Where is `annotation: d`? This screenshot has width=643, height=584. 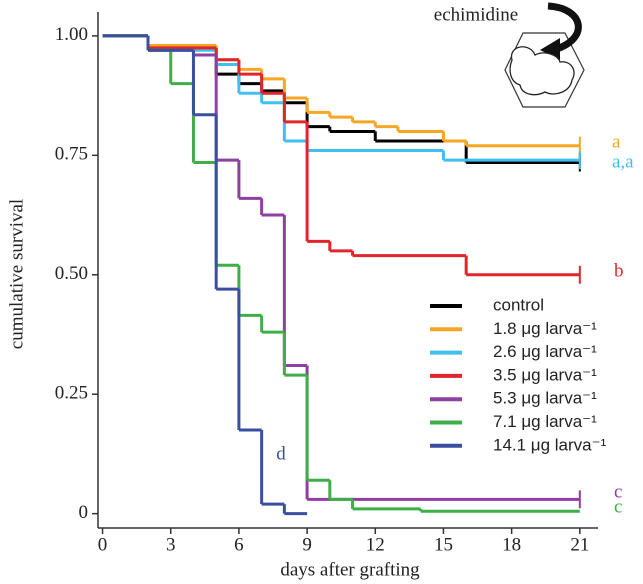 annotation: d is located at coordinates (281, 453).